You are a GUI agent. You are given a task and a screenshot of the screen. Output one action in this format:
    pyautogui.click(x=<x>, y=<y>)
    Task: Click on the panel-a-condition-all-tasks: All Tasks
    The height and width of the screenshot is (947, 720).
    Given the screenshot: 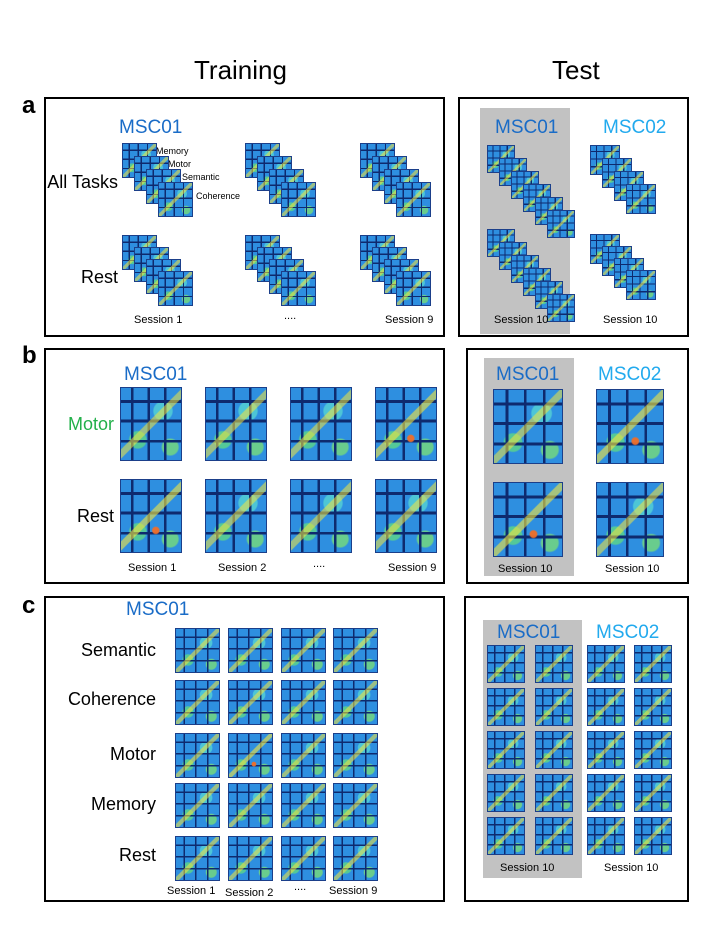 What is the action you would take?
    pyautogui.click(x=82, y=182)
    